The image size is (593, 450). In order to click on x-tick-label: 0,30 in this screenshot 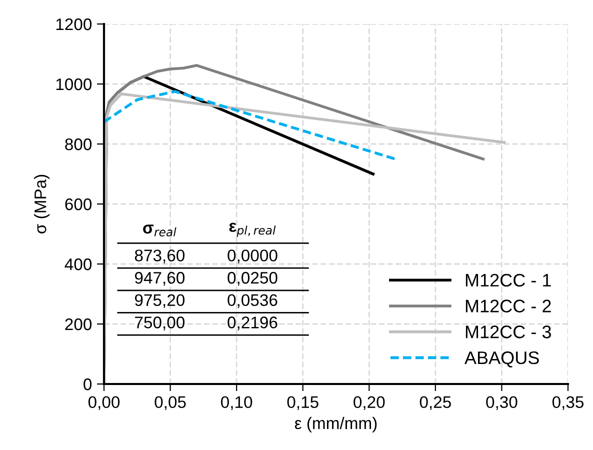, I will do `click(502, 403)`.